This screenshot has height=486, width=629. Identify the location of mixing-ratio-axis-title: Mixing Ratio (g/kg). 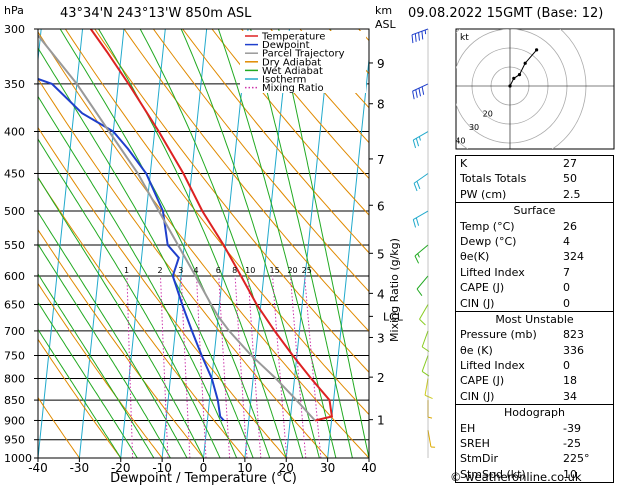
(394, 290).